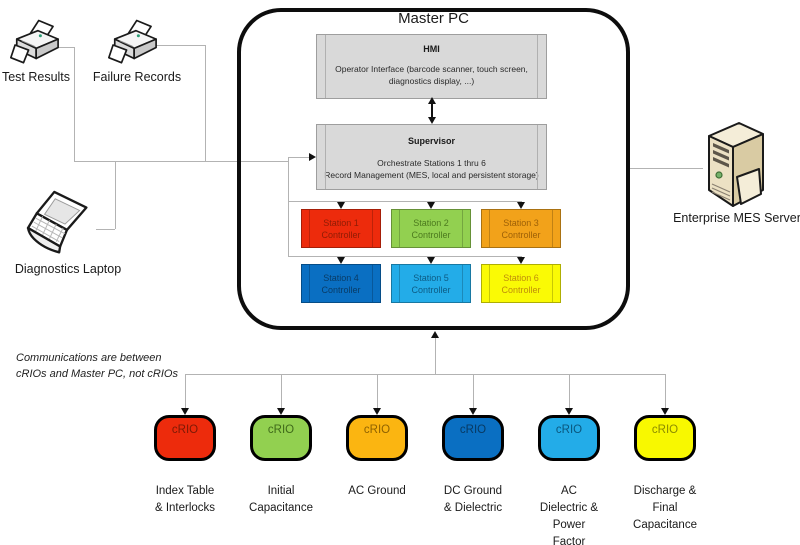  I want to click on connector-drop-crio5, so click(569, 391).